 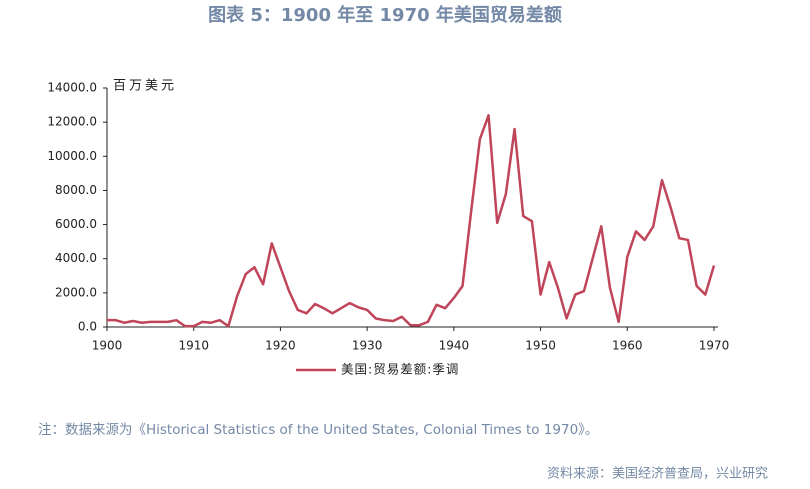 What do you see at coordinates (87, 327) in the screenshot?
I see `y-tick-label: 0.0` at bounding box center [87, 327].